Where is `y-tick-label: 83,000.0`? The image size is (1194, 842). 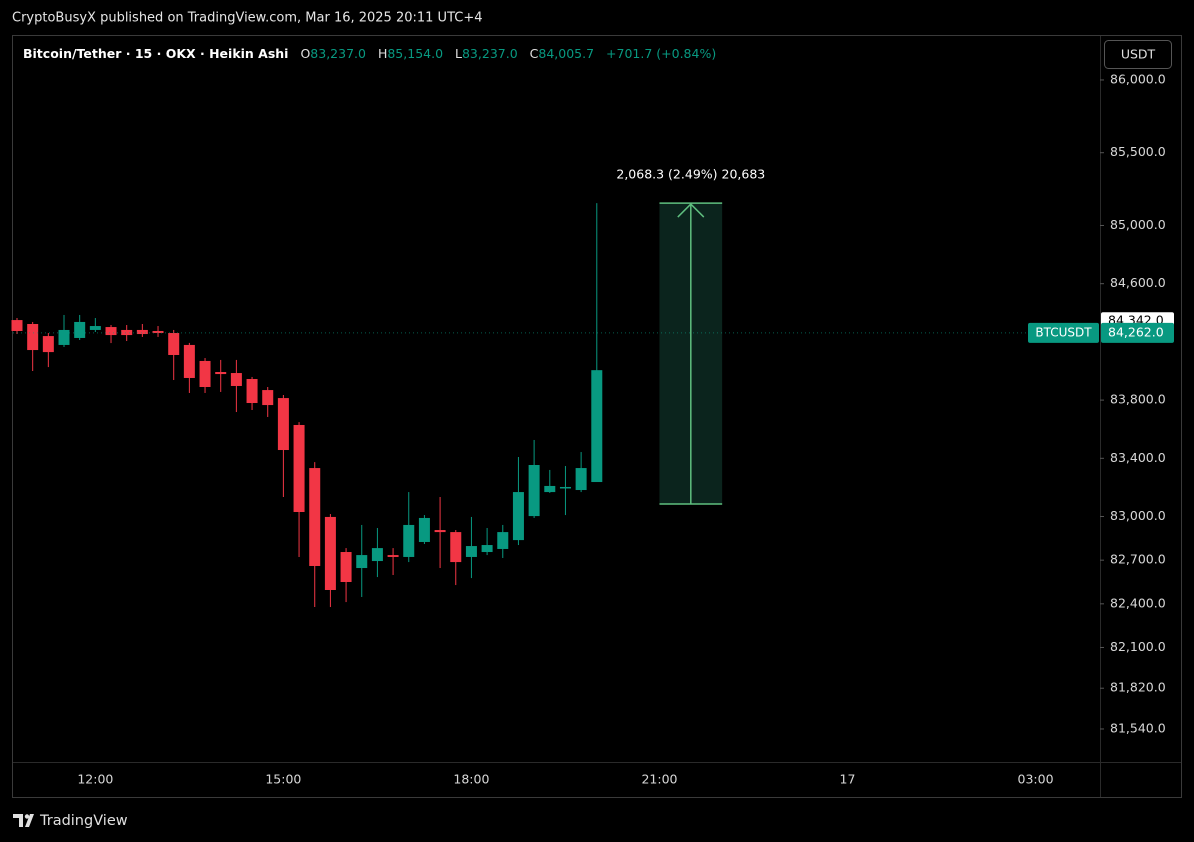 y-tick-label: 83,000.0 is located at coordinates (1138, 515).